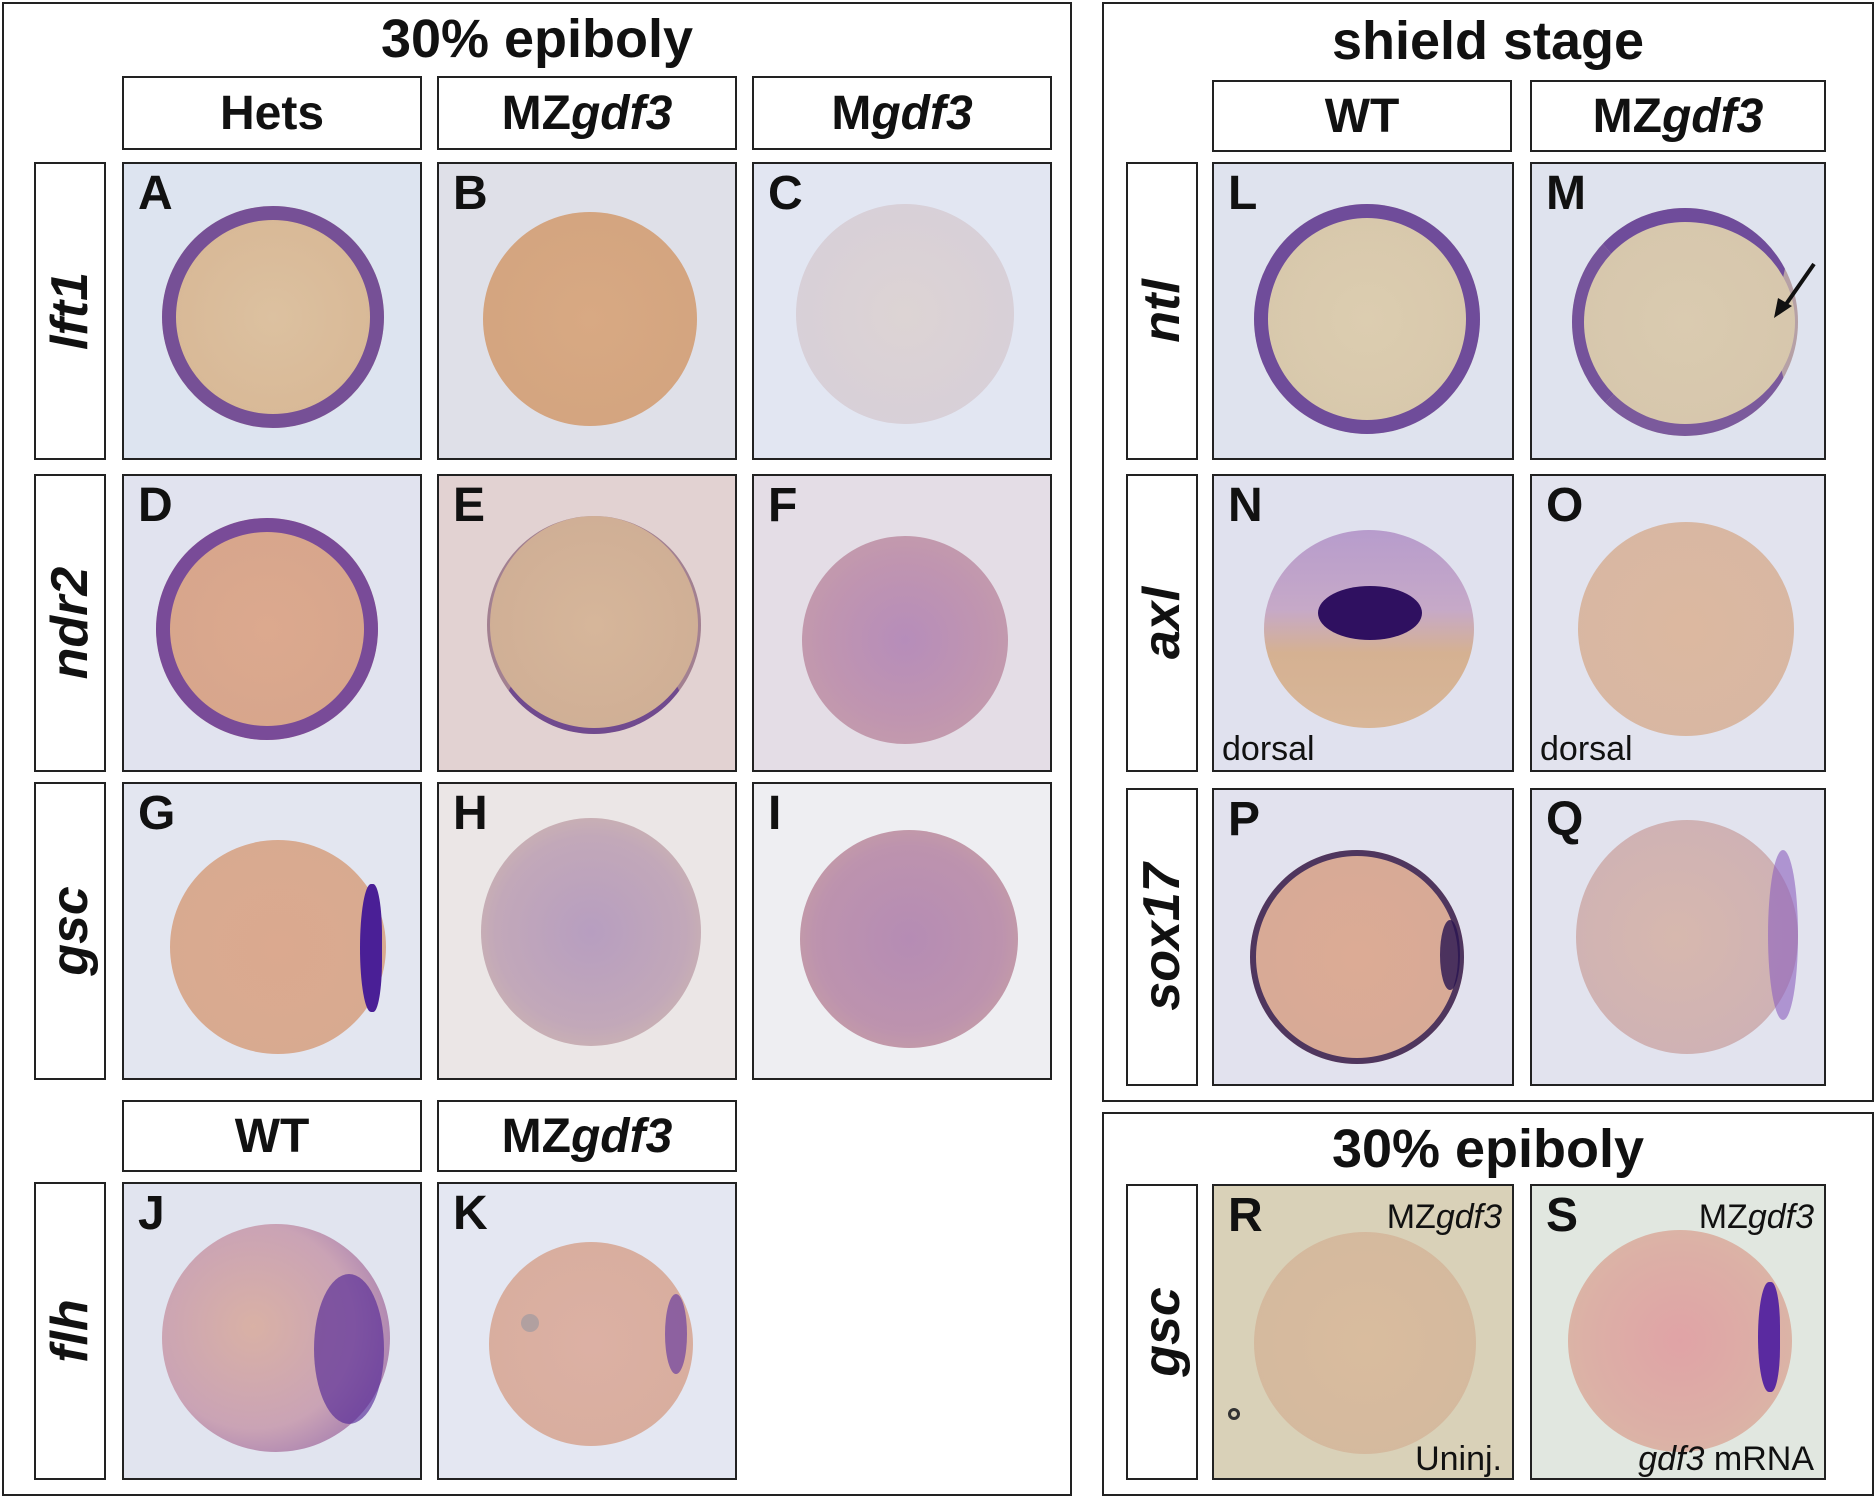 This screenshot has width=1876, height=1500. What do you see at coordinates (530, 1323) in the screenshot?
I see `debris-spot` at bounding box center [530, 1323].